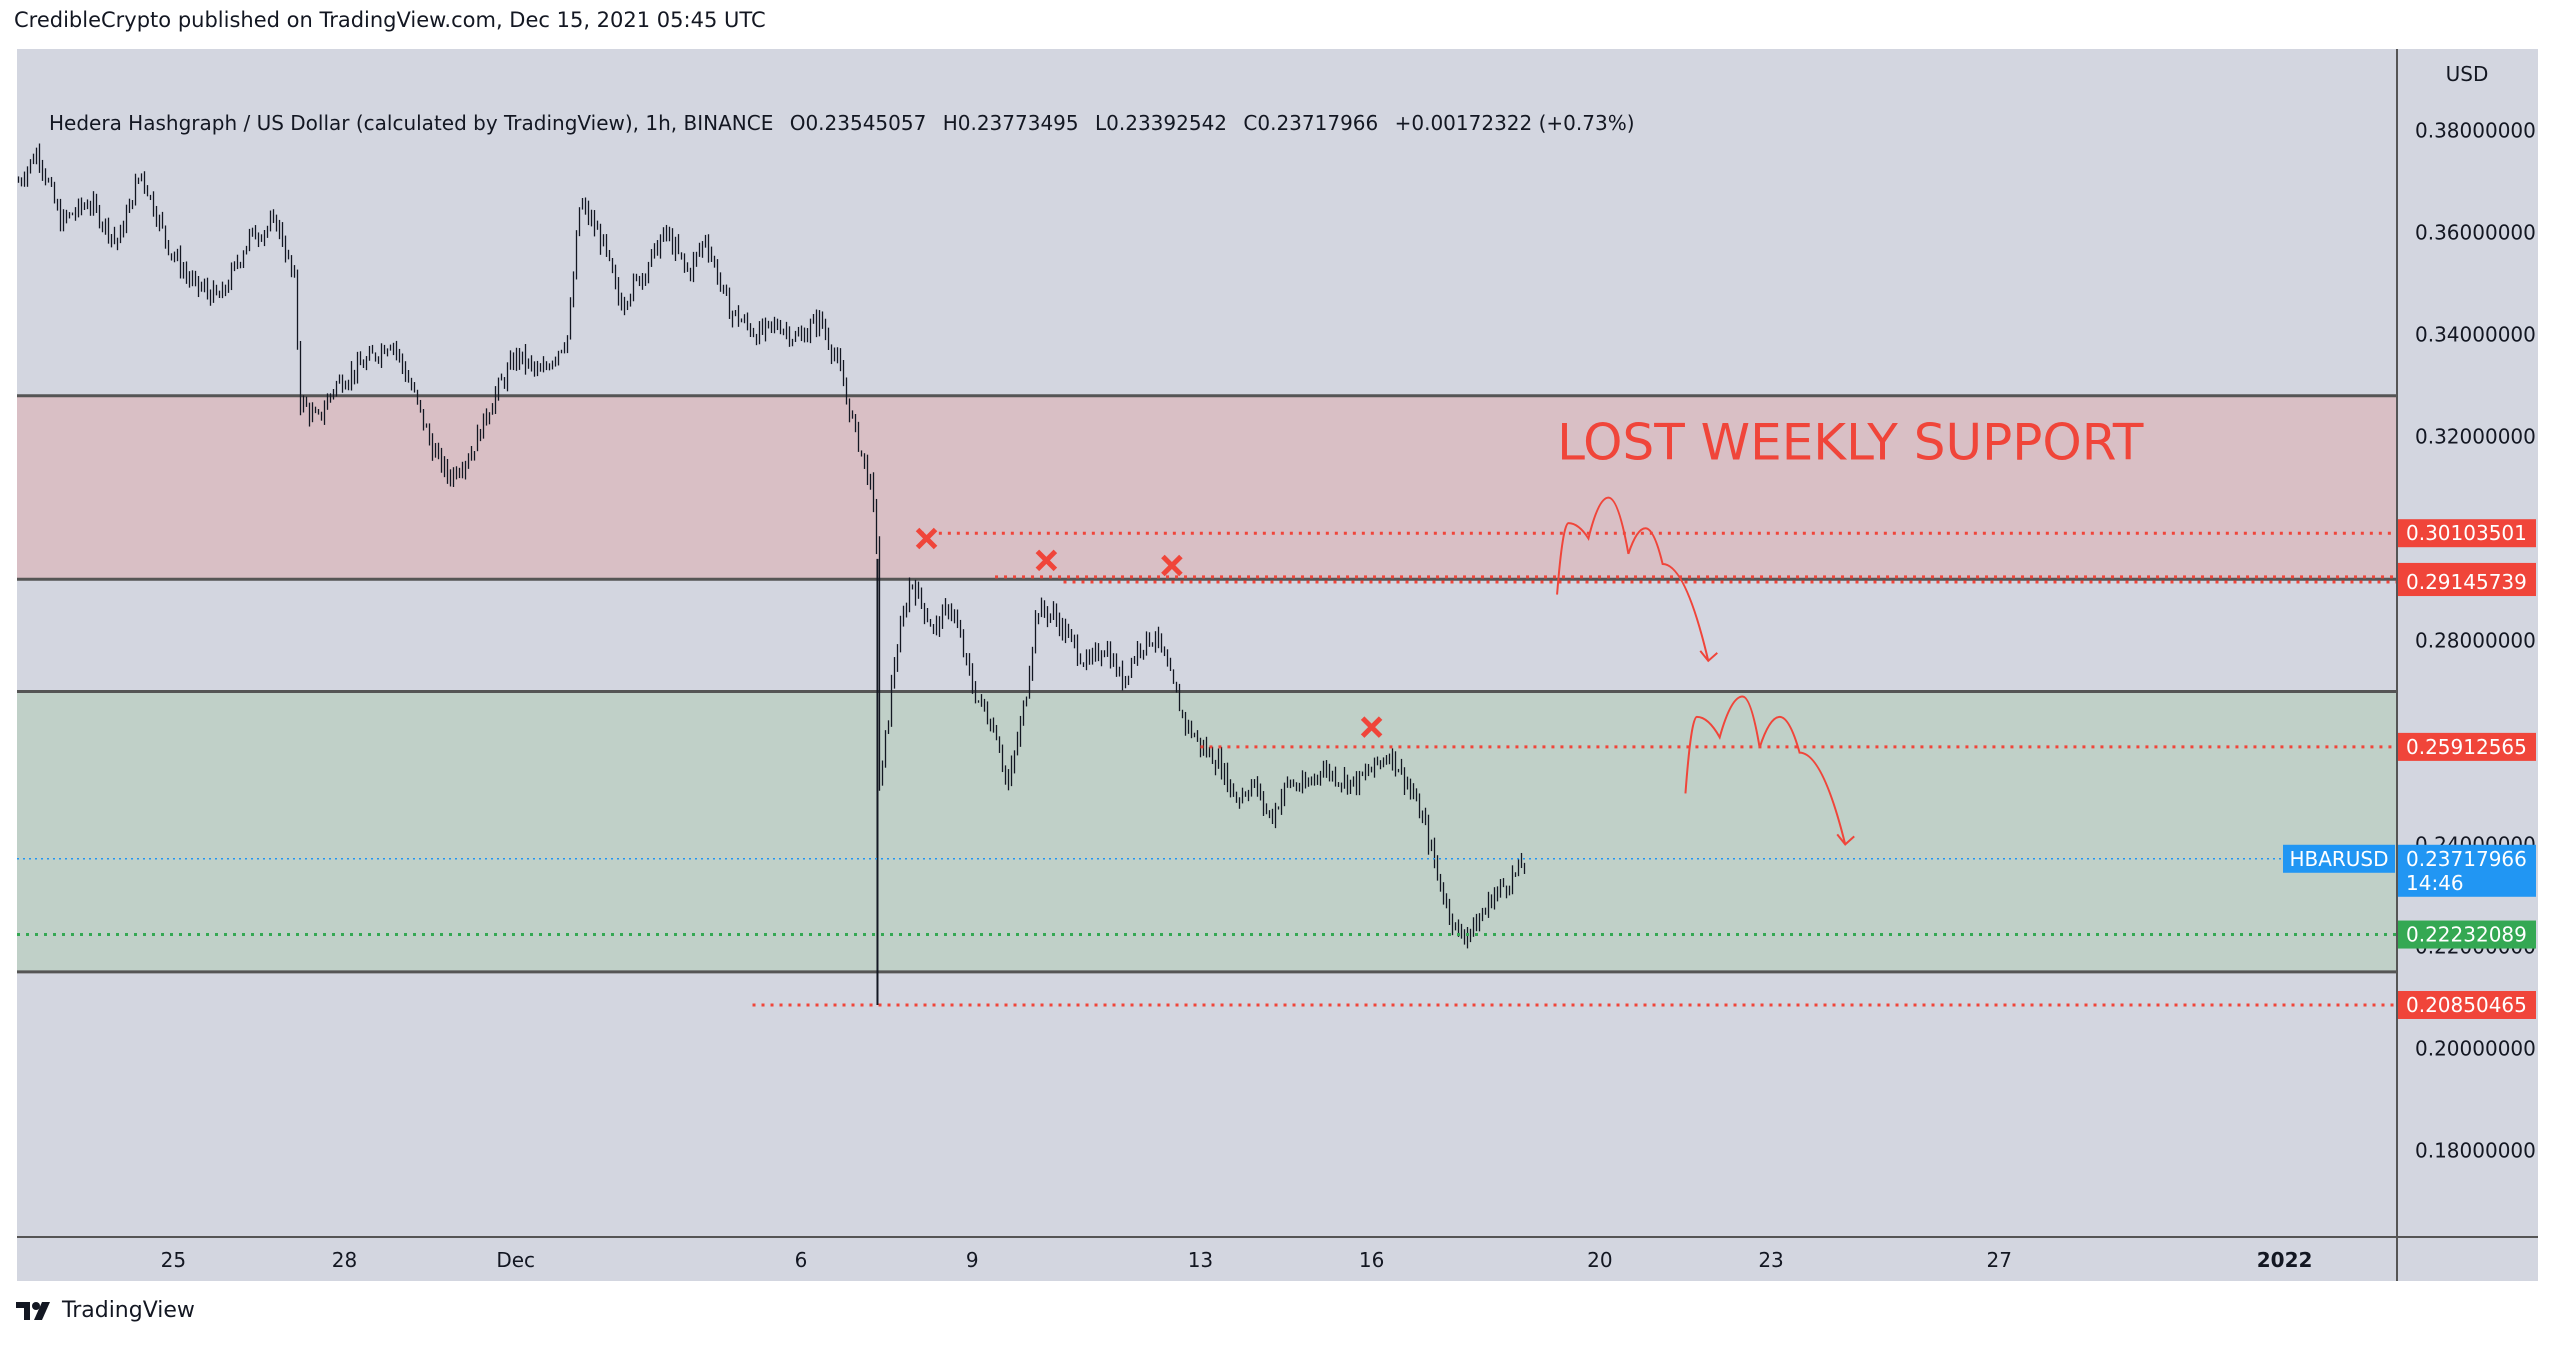 The image size is (2560, 1346). I want to click on time-axis-tick: 28, so click(344, 1260).